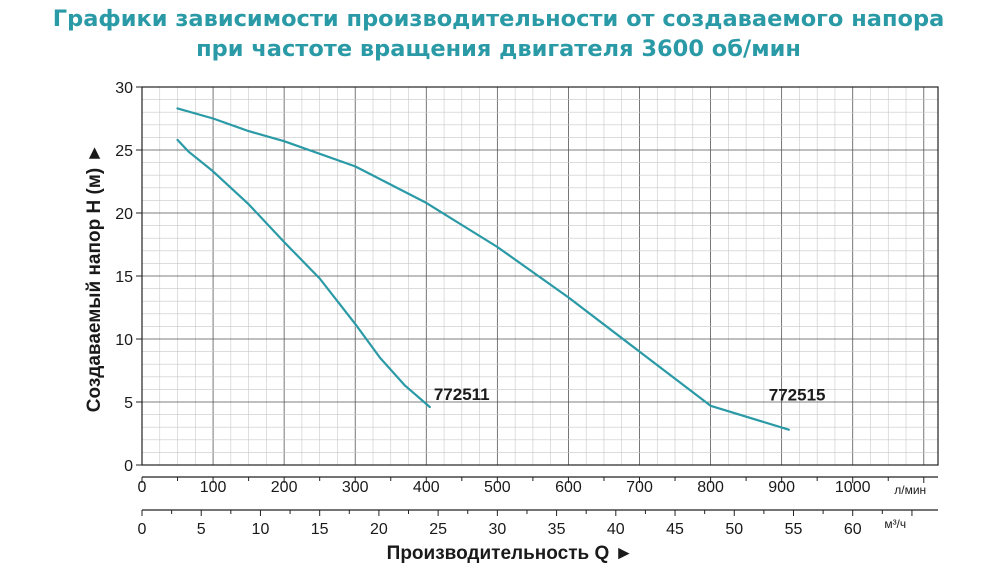 This screenshot has width=997, height=571. Describe the element at coordinates (379, 529) in the screenshot. I see `x-tick-label-m3h: 20` at that location.